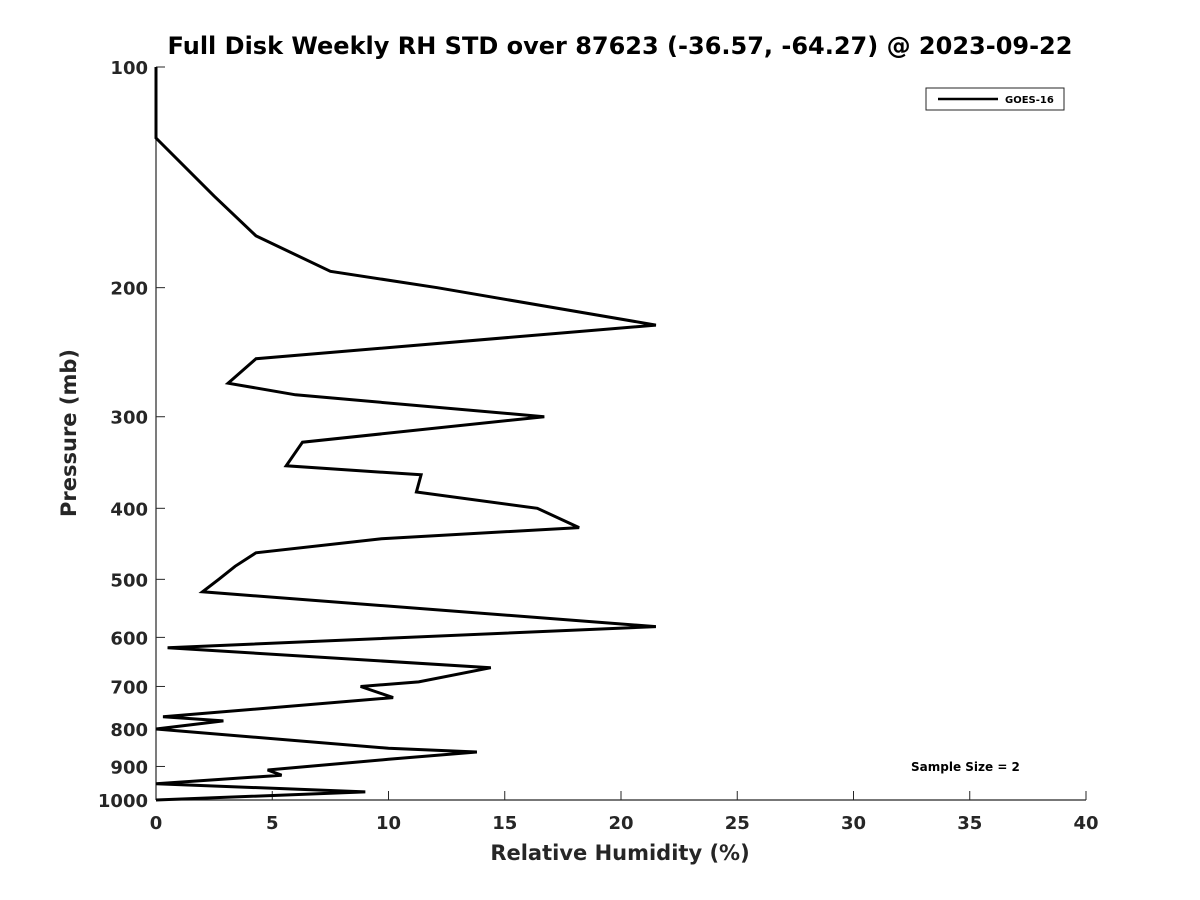  What do you see at coordinates (620, 823) in the screenshot?
I see `x-tick-label: 20` at bounding box center [620, 823].